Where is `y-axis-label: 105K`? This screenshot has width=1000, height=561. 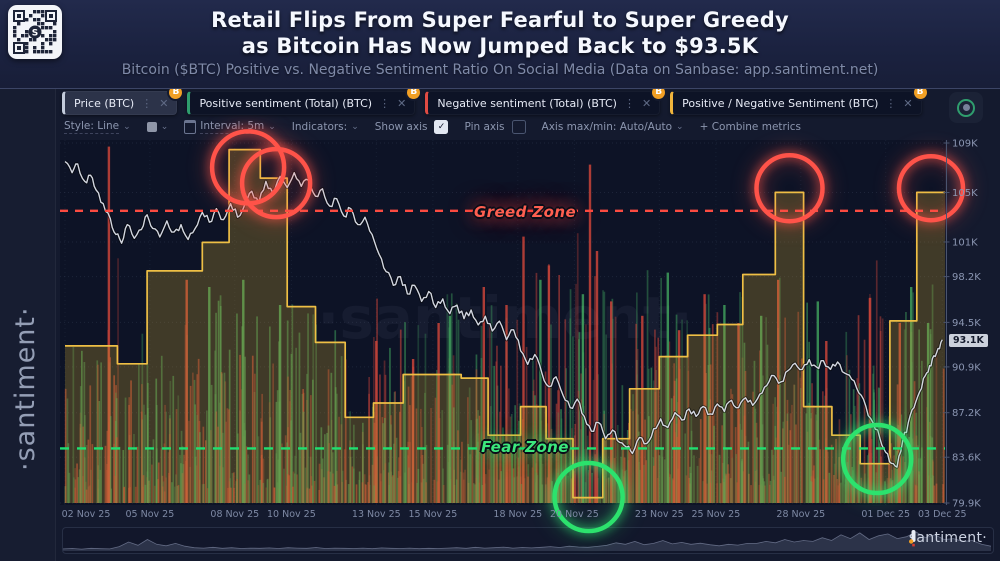 y-axis-label: 105K is located at coordinates (965, 193).